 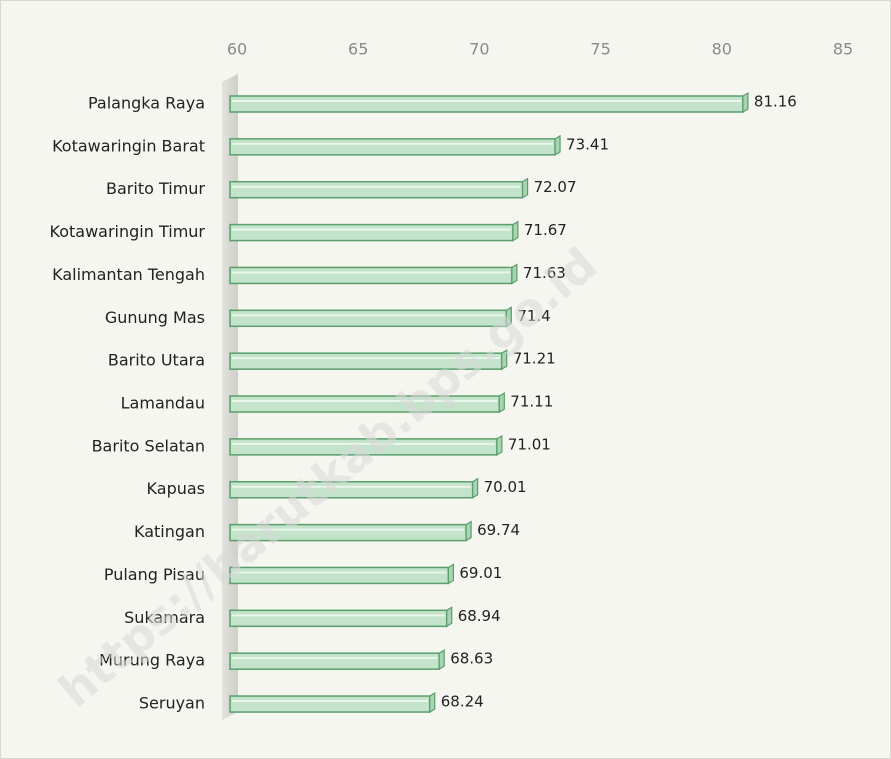 I want to click on y-tick-label: Barito Utara, so click(x=156, y=360).